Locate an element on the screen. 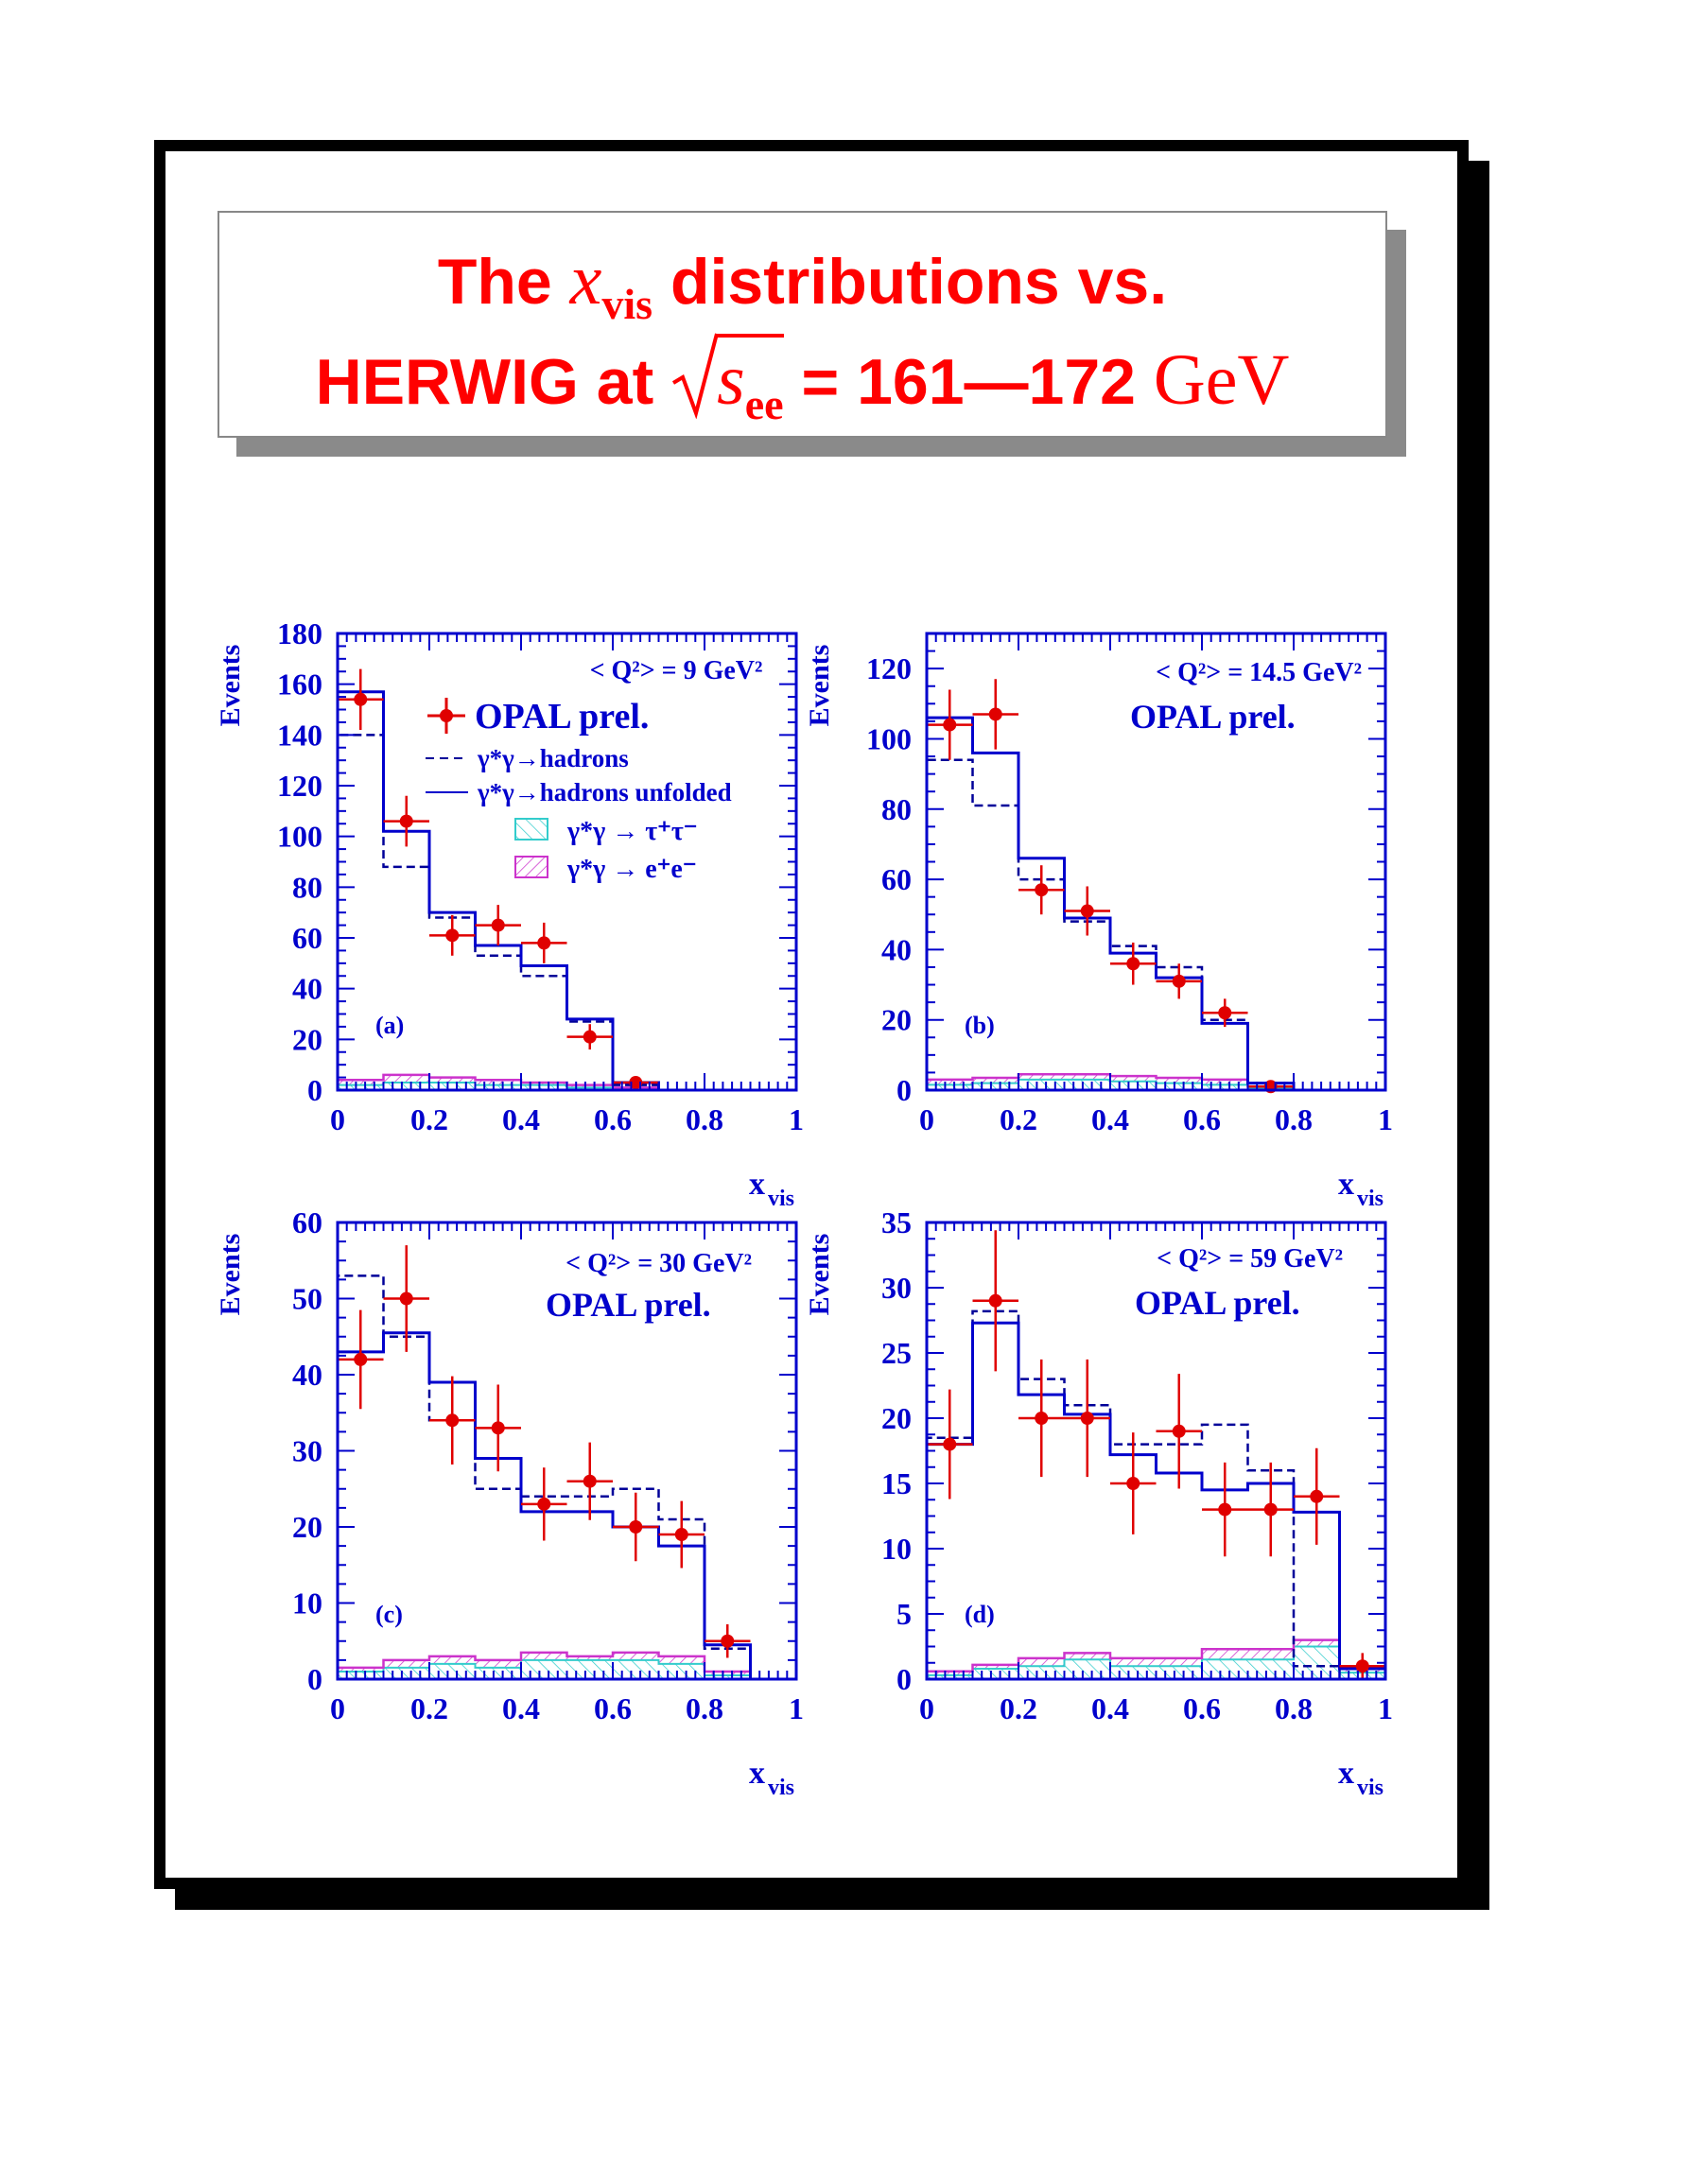  y-tick-label: 50 is located at coordinates (307, 1299).